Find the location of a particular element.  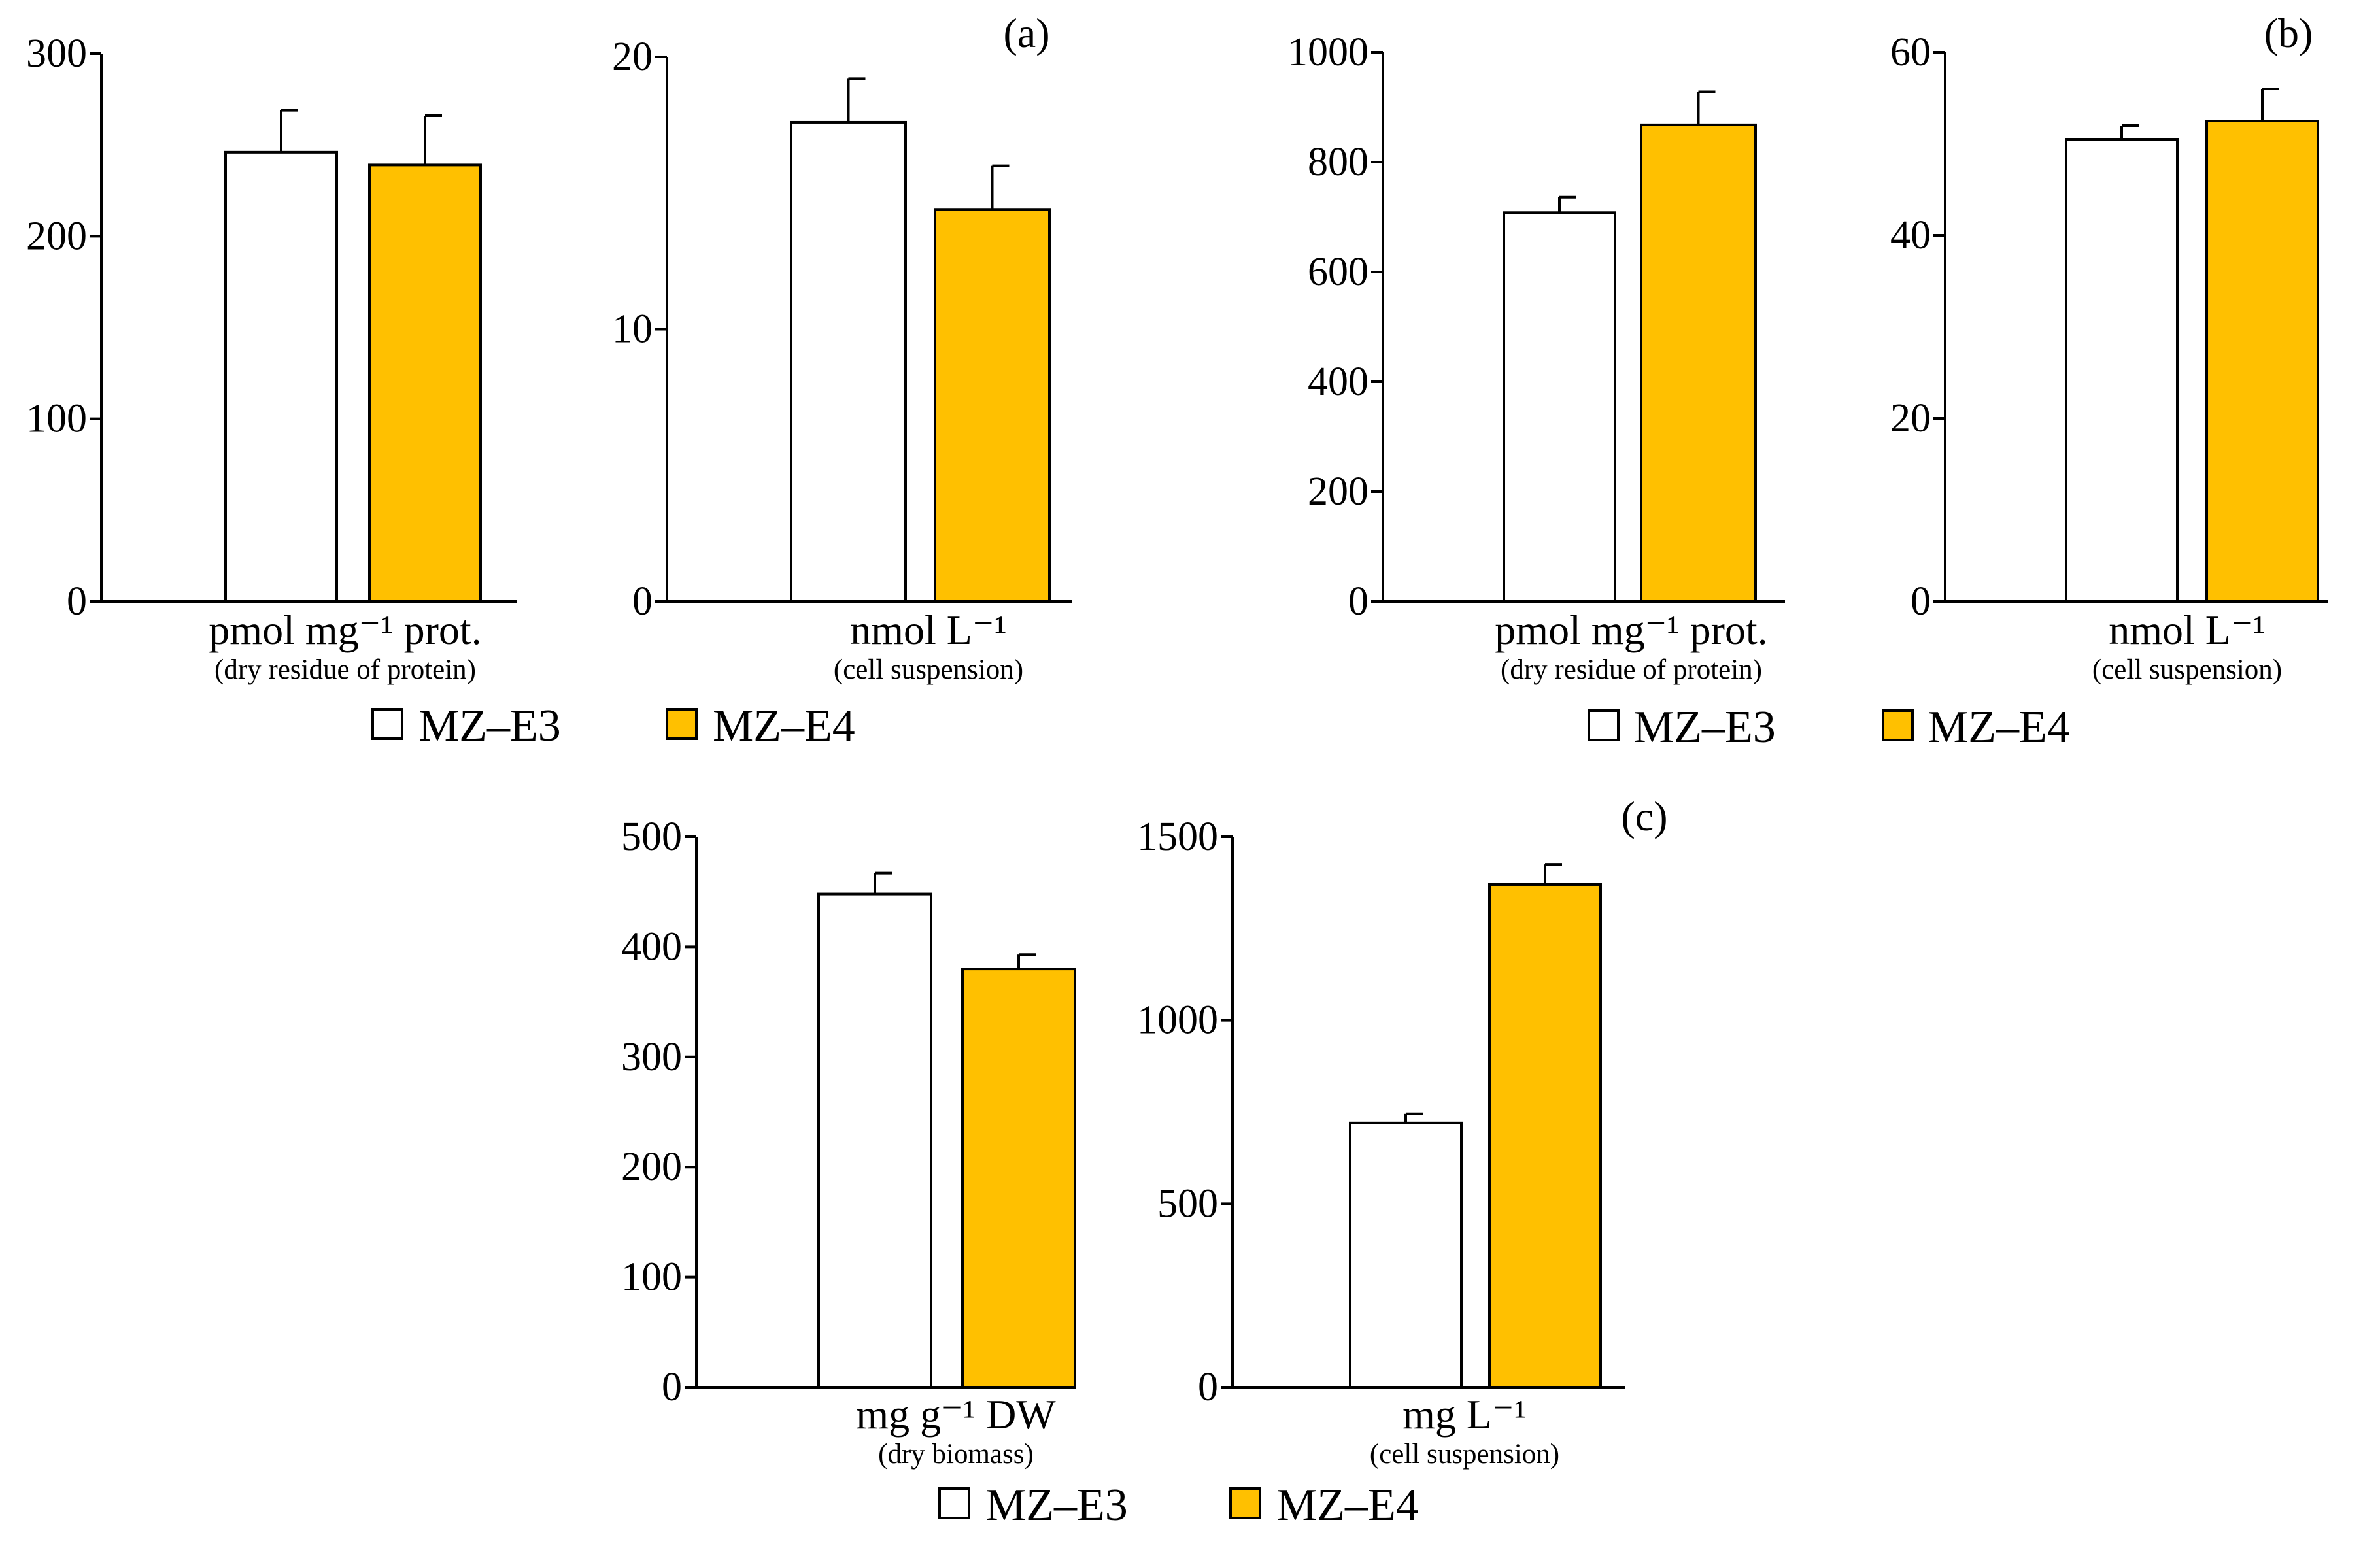

x-axis-label: mg L⁻¹ is located at coordinates (1464, 1414).